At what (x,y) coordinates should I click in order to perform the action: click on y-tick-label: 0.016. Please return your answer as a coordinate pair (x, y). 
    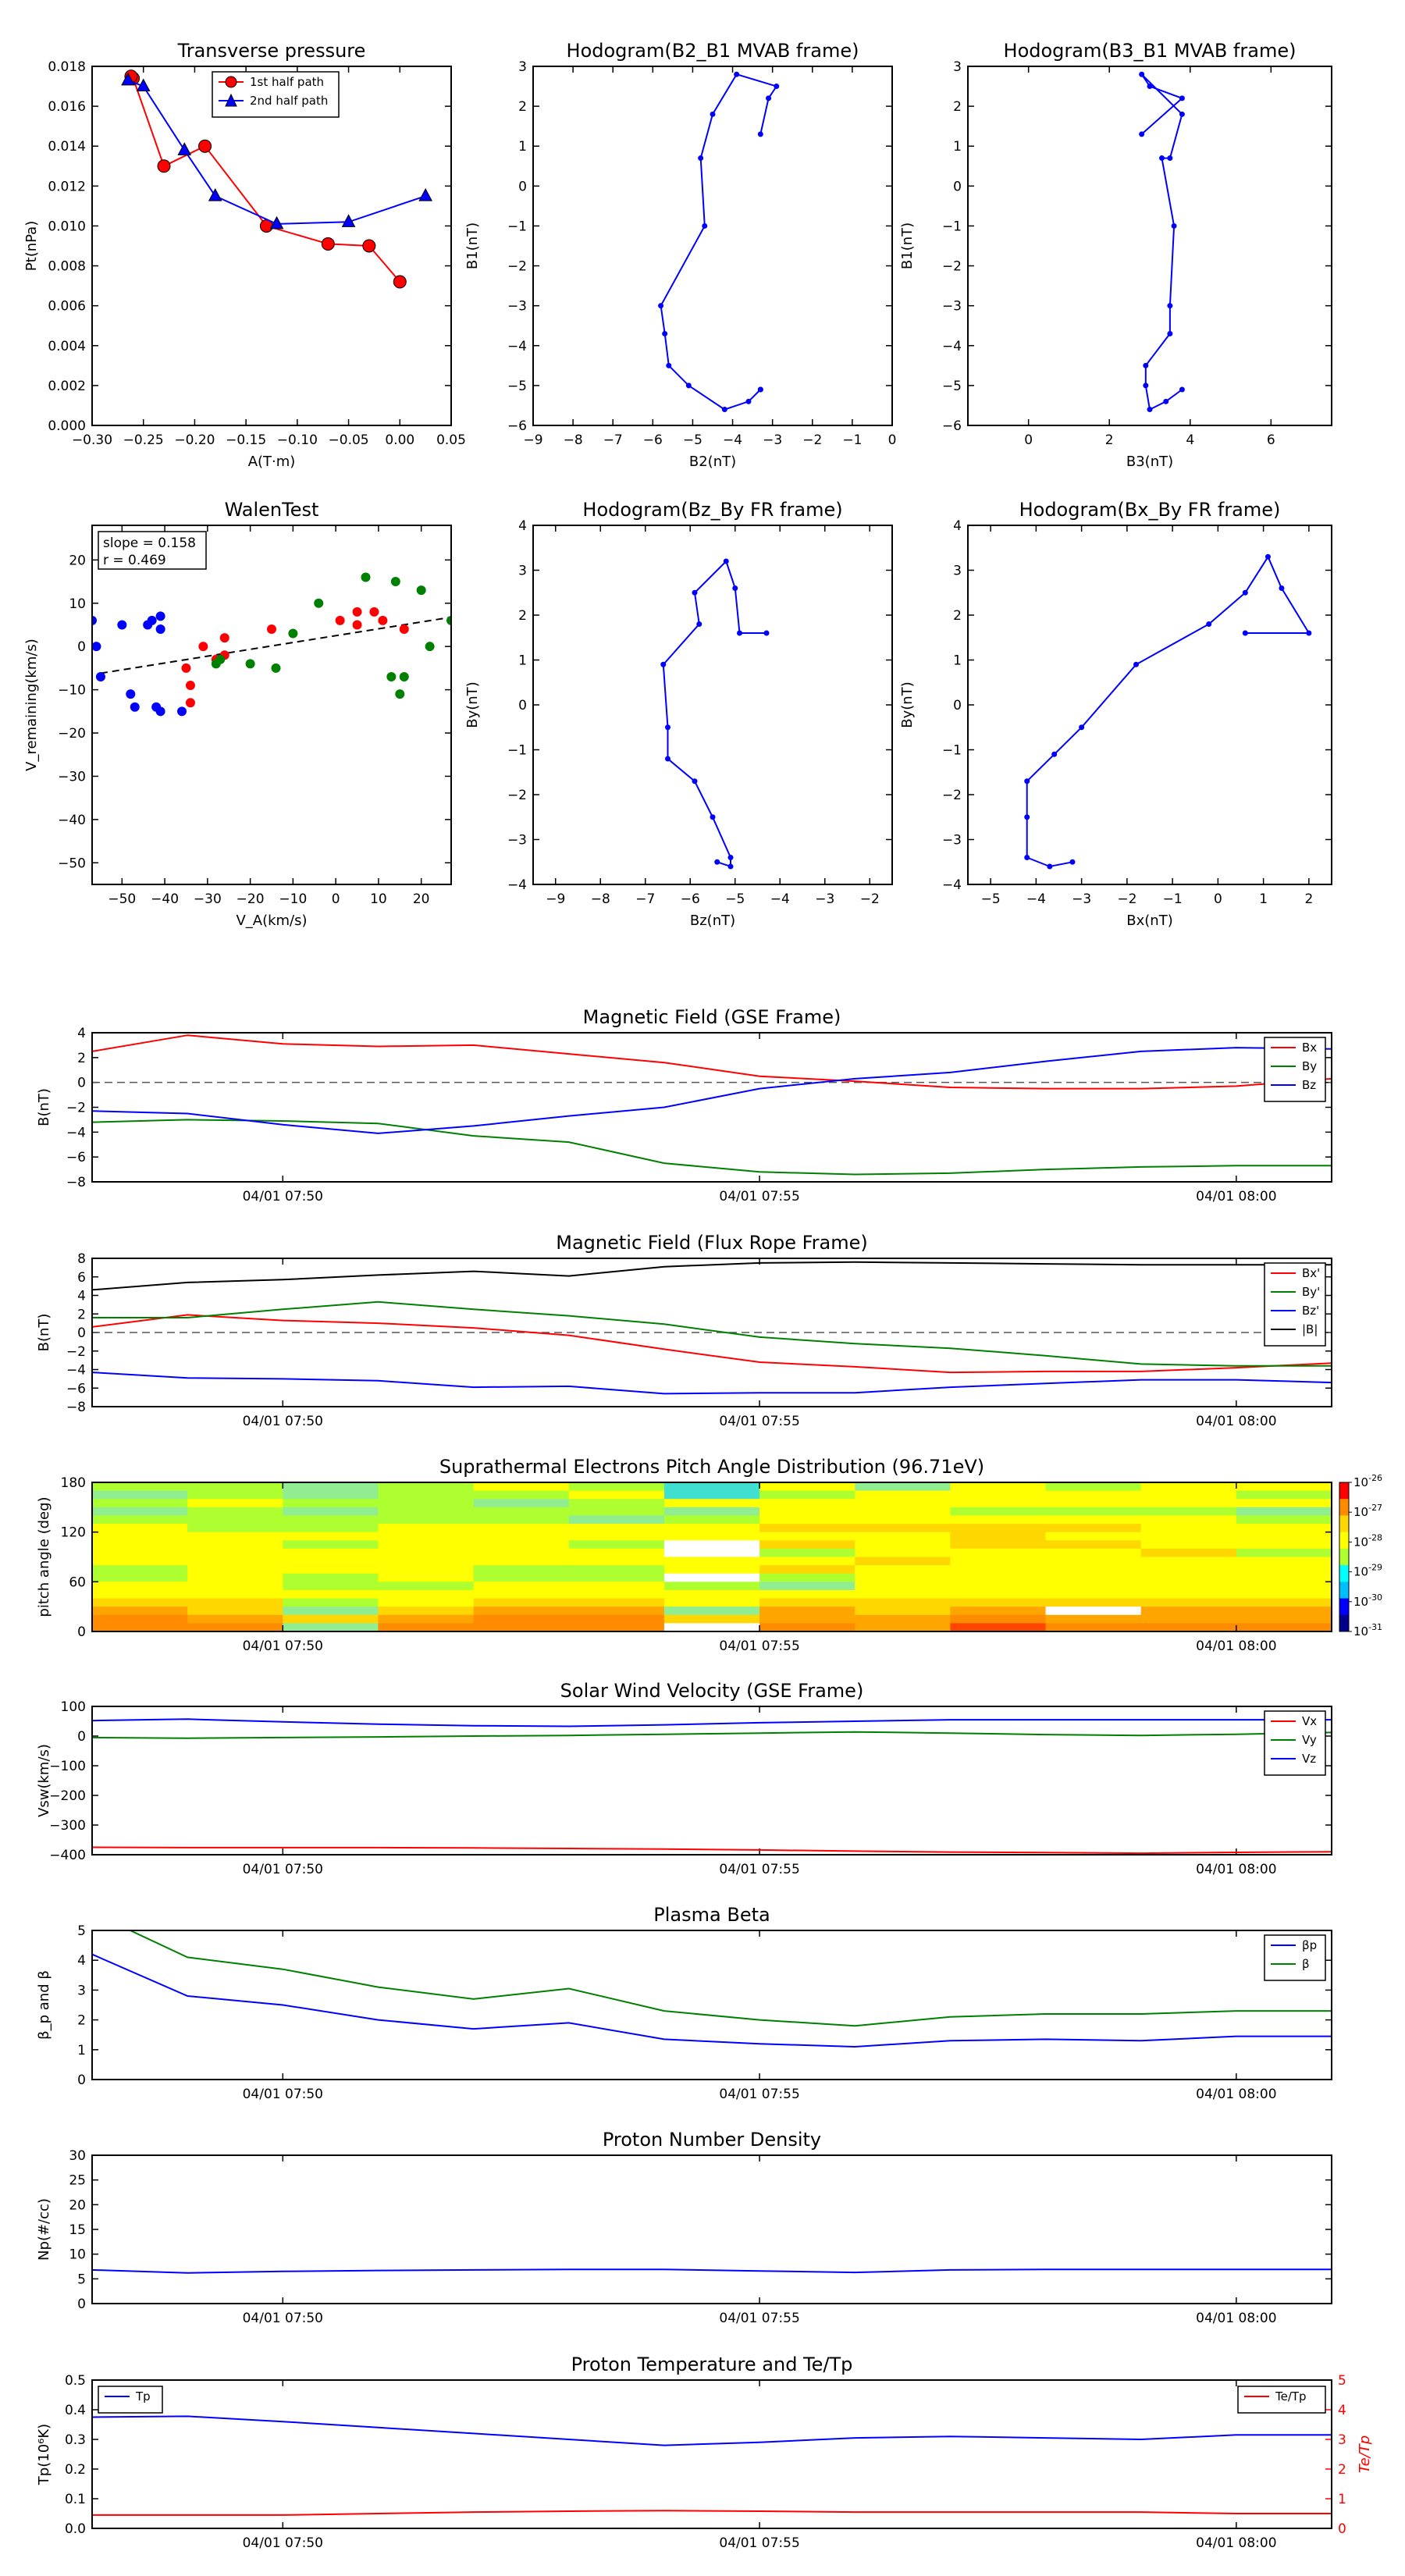
    Looking at the image, I should click on (67, 107).